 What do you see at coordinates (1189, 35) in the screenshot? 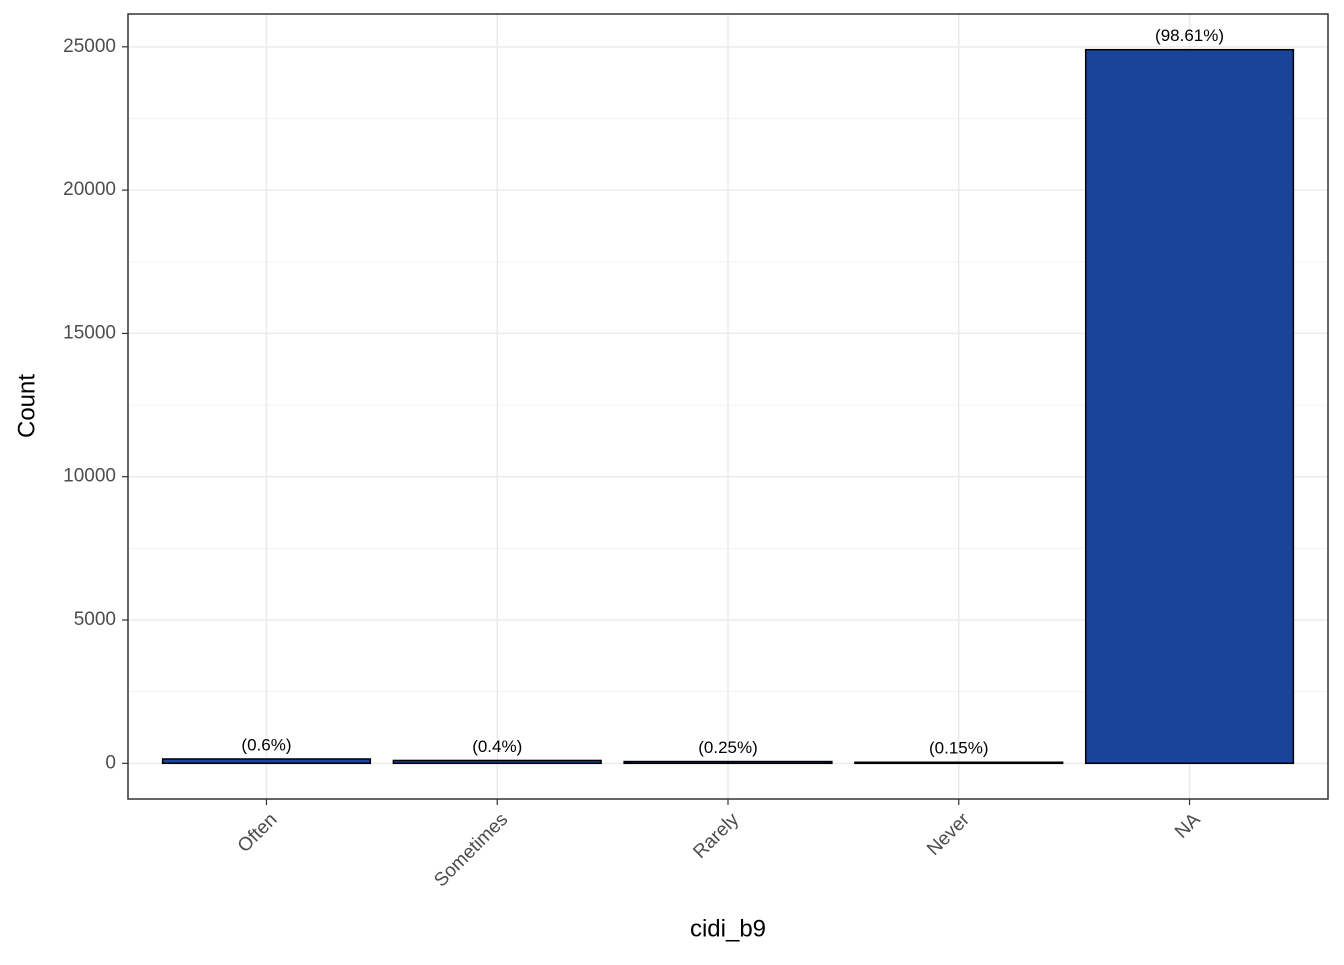
I see `value-label: (98.61%)` at bounding box center [1189, 35].